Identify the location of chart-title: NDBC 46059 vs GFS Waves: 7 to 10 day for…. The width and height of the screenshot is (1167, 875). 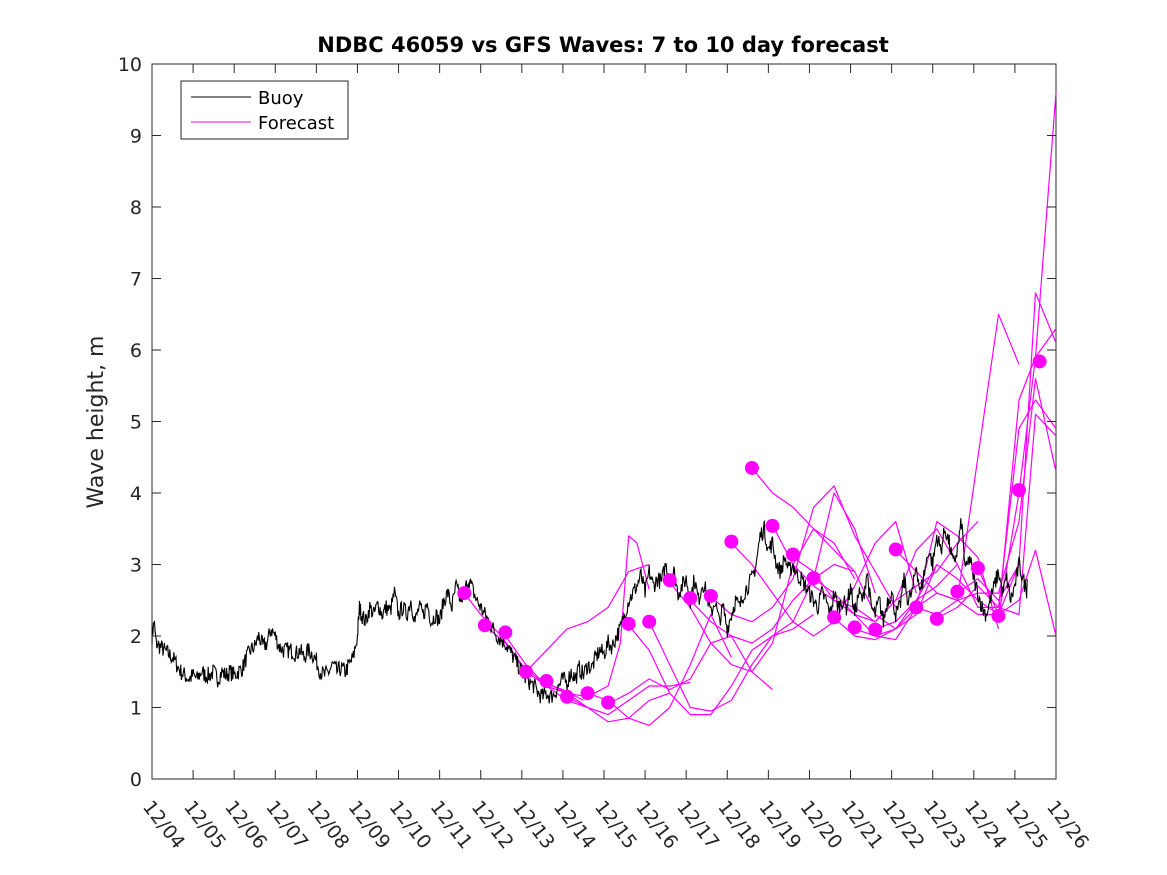
(602, 45).